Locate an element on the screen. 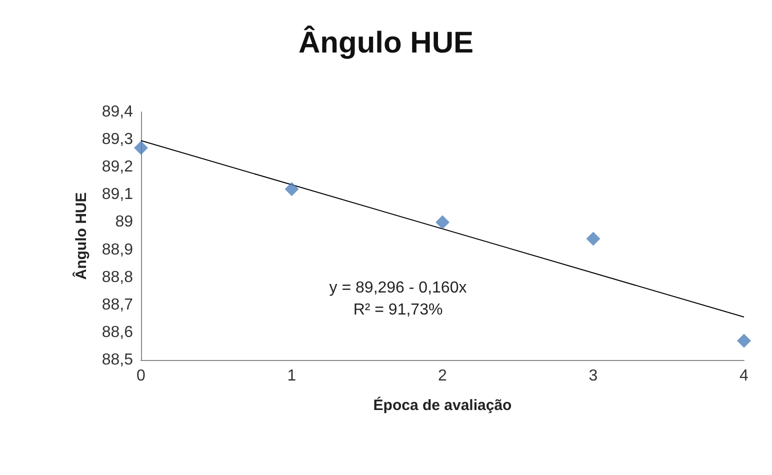 The height and width of the screenshot is (475, 772). x-tick-label: 1 is located at coordinates (291, 376).